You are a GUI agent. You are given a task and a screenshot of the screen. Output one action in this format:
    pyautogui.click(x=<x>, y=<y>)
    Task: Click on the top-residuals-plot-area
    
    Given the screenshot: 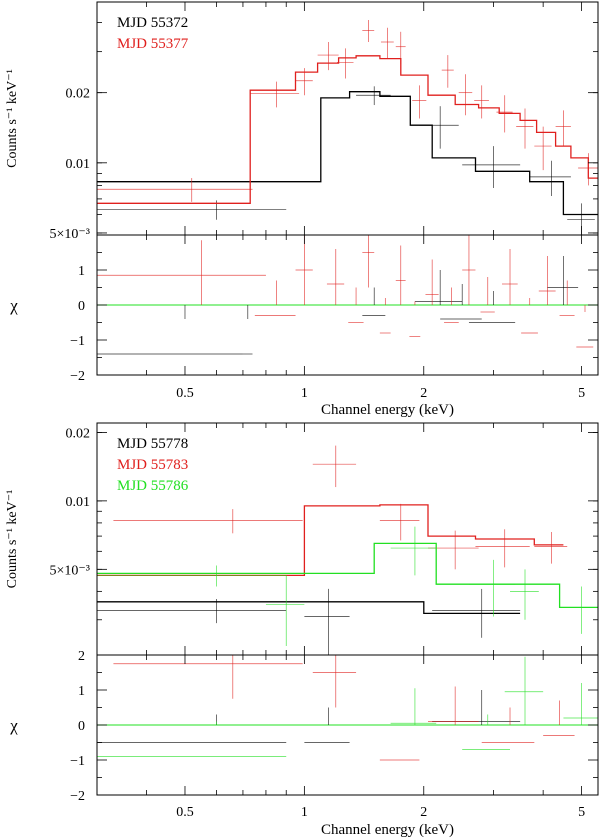 What is the action you would take?
    pyautogui.click(x=347, y=295)
    